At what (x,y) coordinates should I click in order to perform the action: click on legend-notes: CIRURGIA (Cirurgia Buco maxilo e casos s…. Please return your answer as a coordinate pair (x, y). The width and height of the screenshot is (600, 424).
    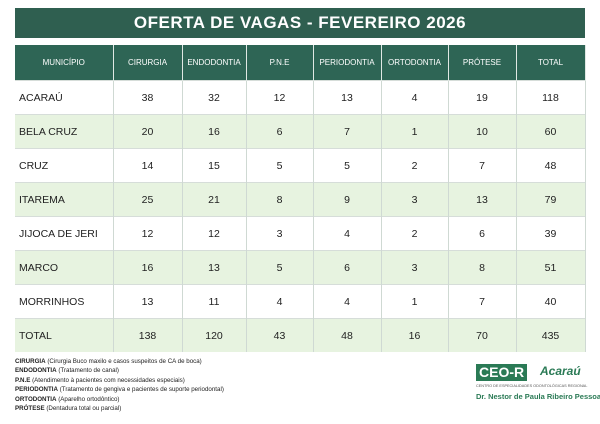
    Looking at the image, I should click on (119, 385).